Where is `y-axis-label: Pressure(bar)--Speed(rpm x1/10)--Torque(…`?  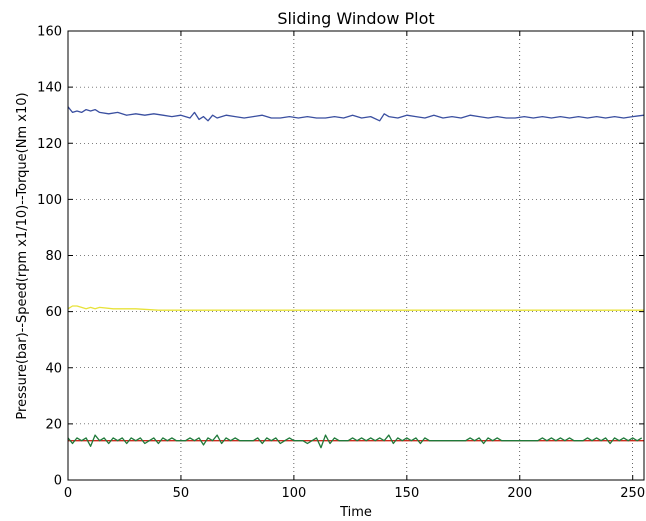
y-axis-label: Pressure(bar)--Speed(rpm x1/10)--Torque(… is located at coordinates (22, 255).